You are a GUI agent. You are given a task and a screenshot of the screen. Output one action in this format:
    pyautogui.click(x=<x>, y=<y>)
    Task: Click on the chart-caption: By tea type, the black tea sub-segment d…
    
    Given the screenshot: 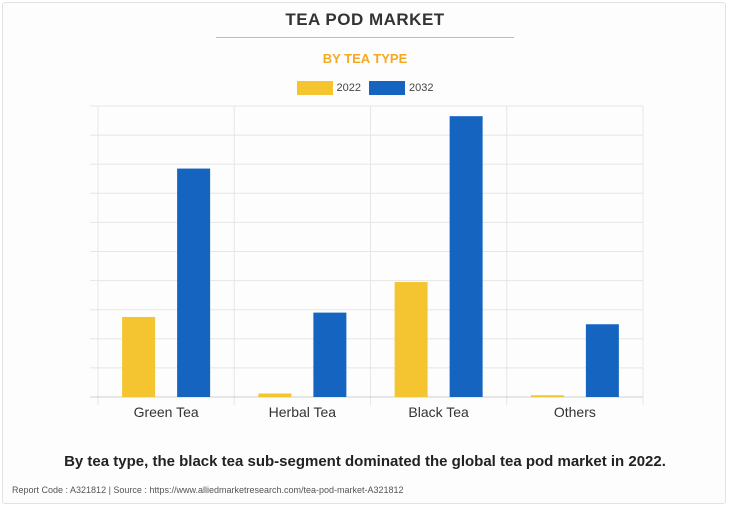 What is the action you would take?
    pyautogui.click(x=365, y=461)
    